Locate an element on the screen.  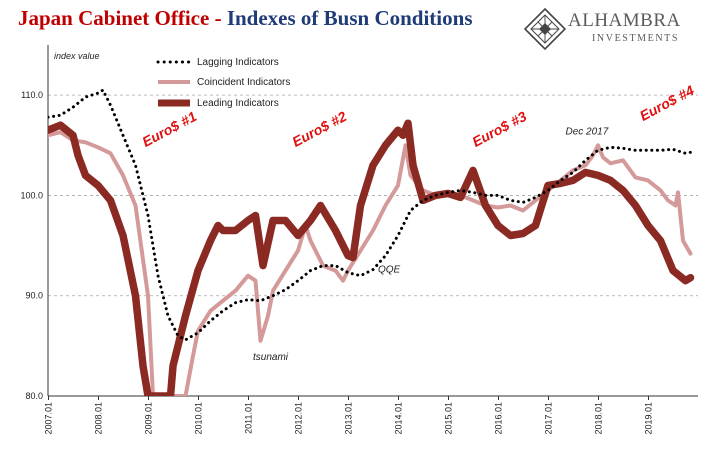
x-tick-label: 2017.01 is located at coordinates (549, 418).